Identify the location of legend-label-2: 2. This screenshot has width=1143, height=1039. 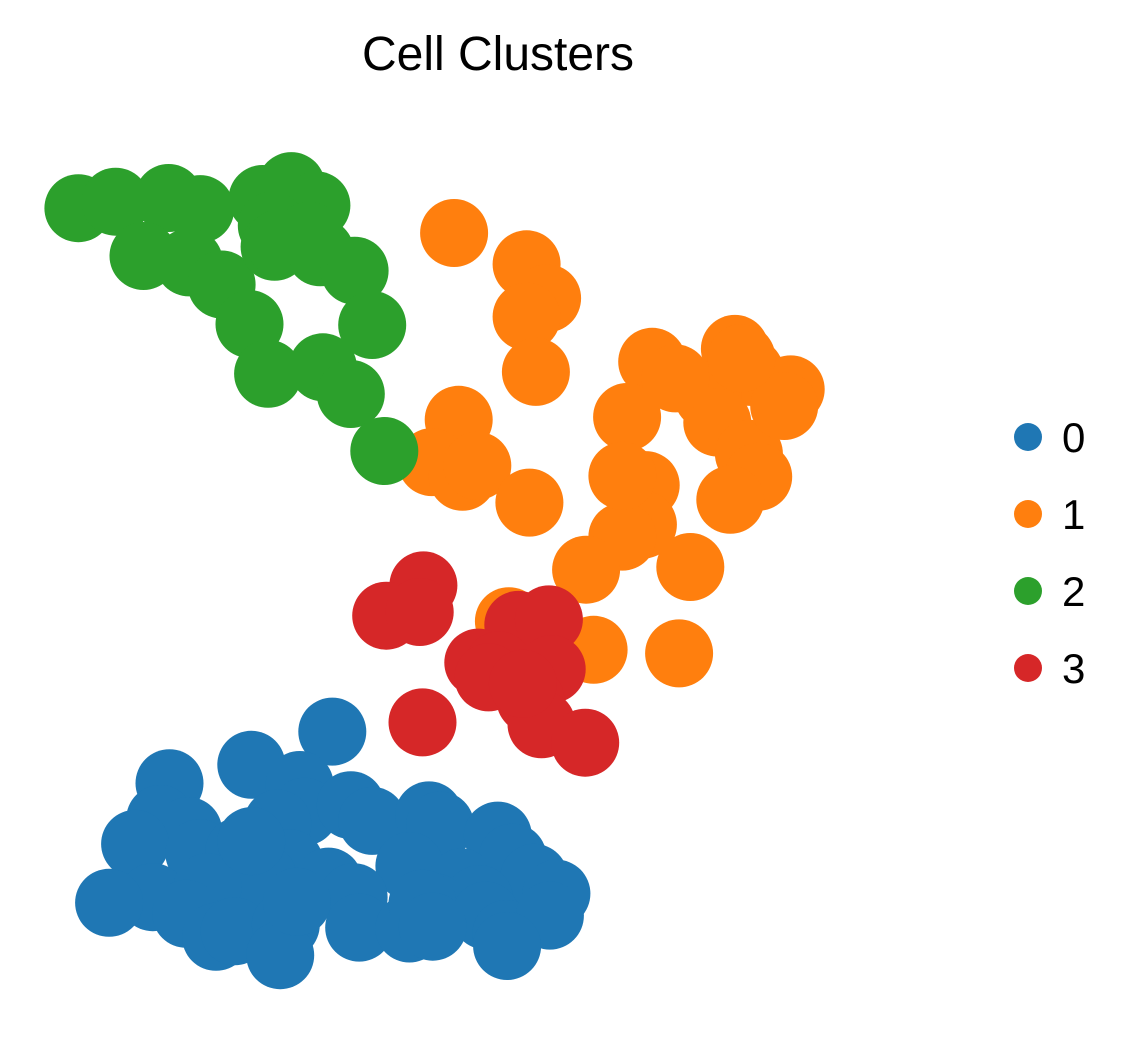
(1073, 591).